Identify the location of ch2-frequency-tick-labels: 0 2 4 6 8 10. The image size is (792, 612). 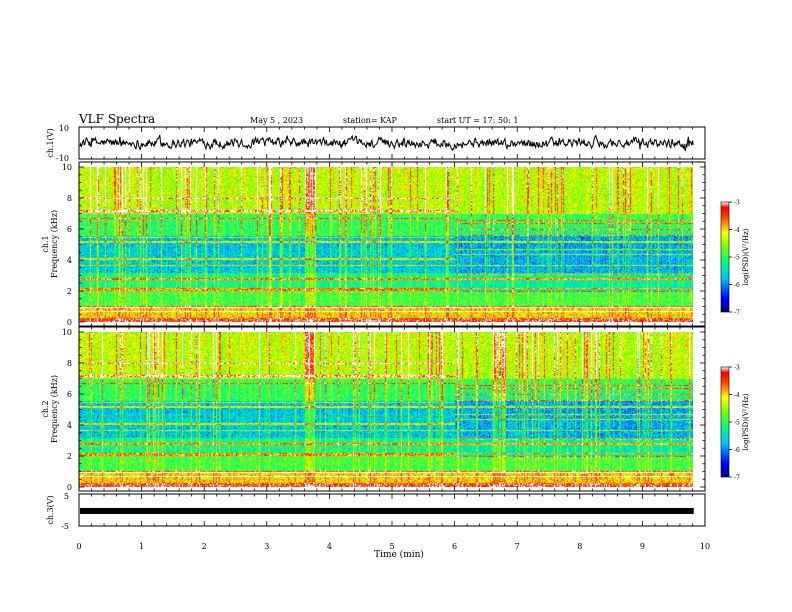
(67, 410).